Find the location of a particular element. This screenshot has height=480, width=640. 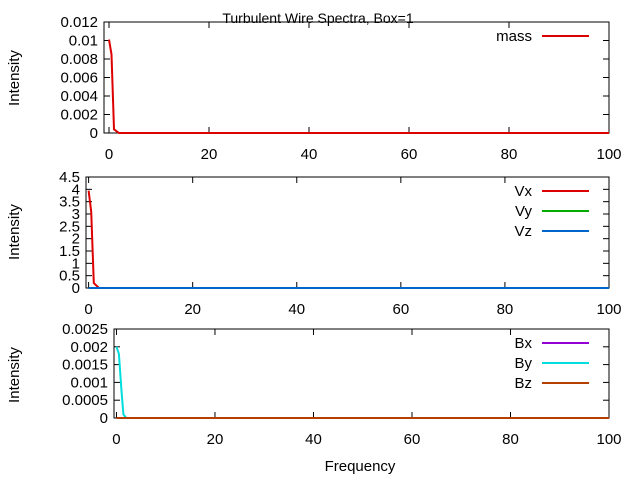

y-tick-label: 0.006 is located at coordinates (79, 78).